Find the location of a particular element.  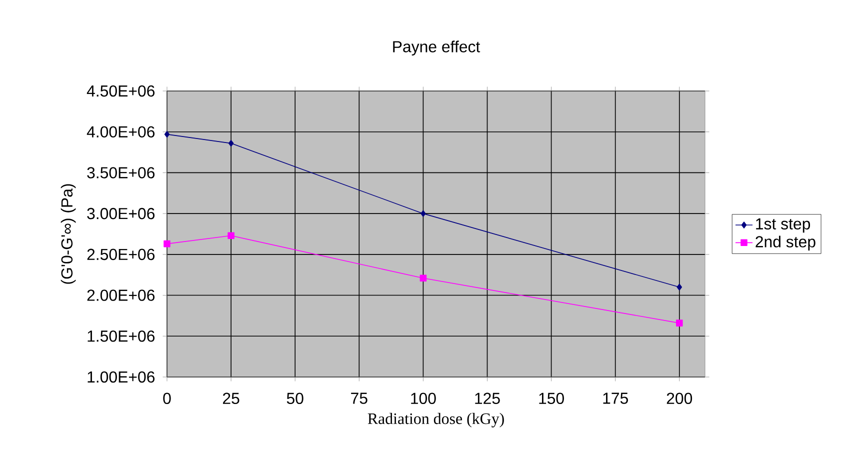

x-tick-label: 150 is located at coordinates (551, 398).